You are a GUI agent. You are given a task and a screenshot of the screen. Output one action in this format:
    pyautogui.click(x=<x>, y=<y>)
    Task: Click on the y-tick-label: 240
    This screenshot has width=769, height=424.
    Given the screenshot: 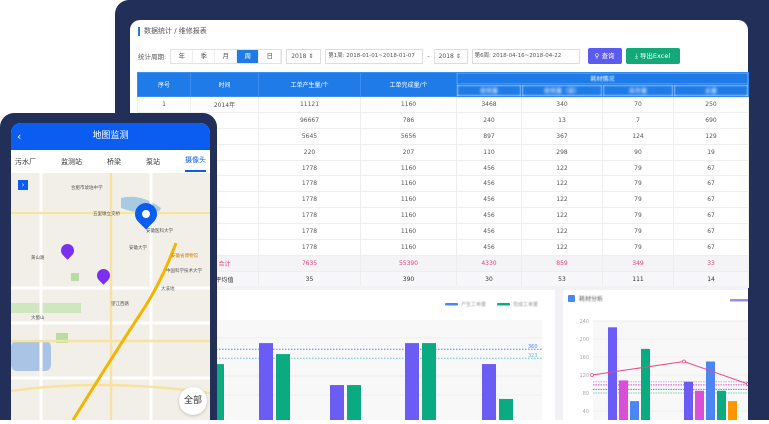 What is the action you would take?
    pyautogui.click(x=584, y=322)
    